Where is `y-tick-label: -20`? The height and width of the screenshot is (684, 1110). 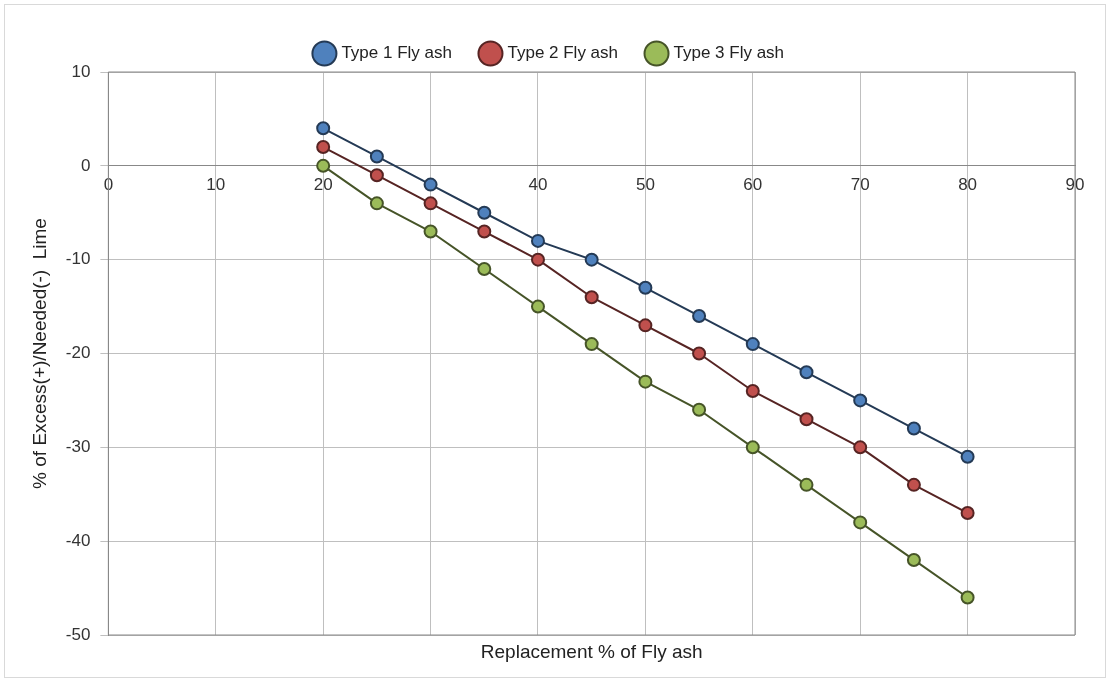 y-tick-label: -20 is located at coordinates (78, 353).